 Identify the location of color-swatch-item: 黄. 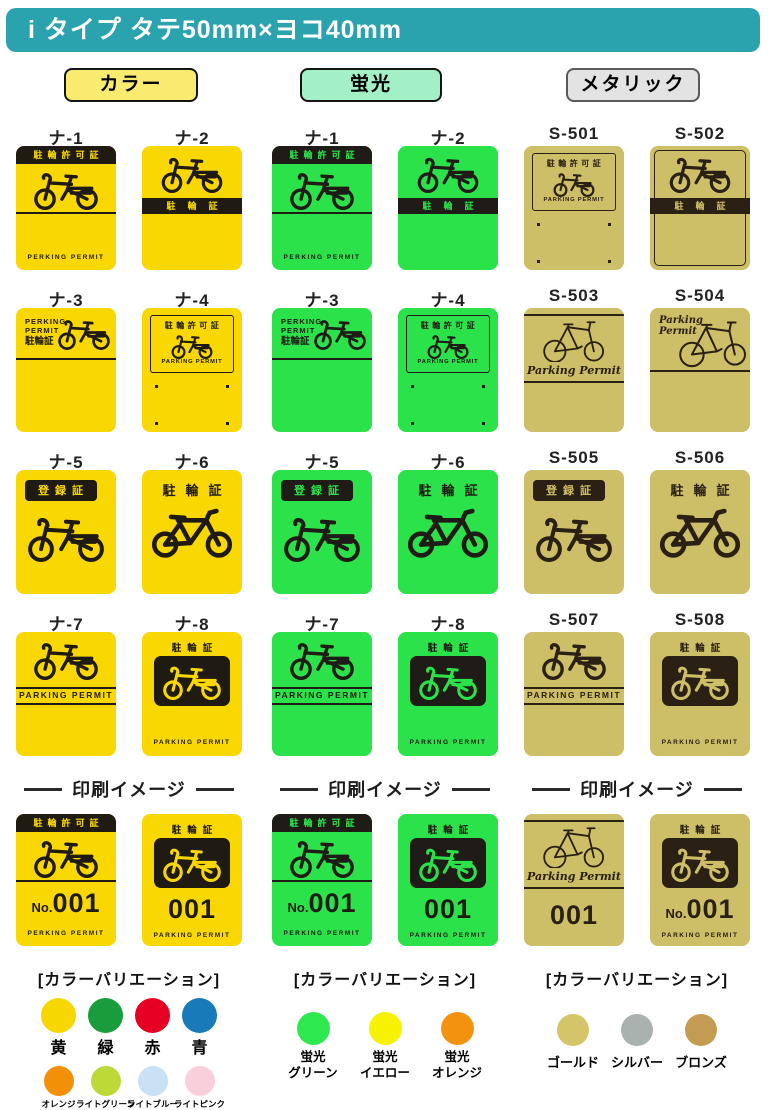
(58, 1028).